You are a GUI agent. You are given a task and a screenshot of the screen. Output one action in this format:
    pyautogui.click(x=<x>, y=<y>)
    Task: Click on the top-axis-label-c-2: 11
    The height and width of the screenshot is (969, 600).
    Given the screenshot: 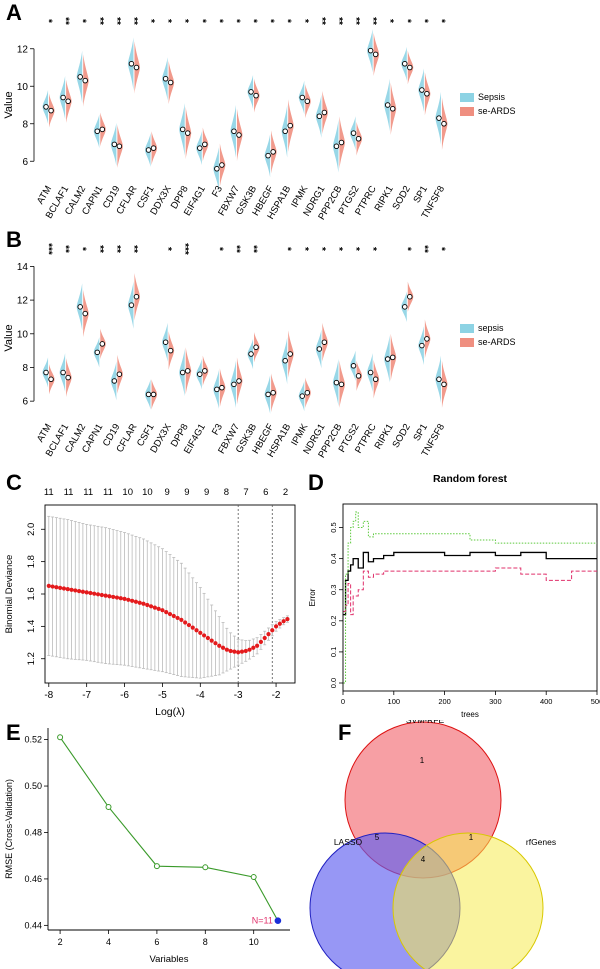 What is the action you would take?
    pyautogui.click(x=88, y=492)
    